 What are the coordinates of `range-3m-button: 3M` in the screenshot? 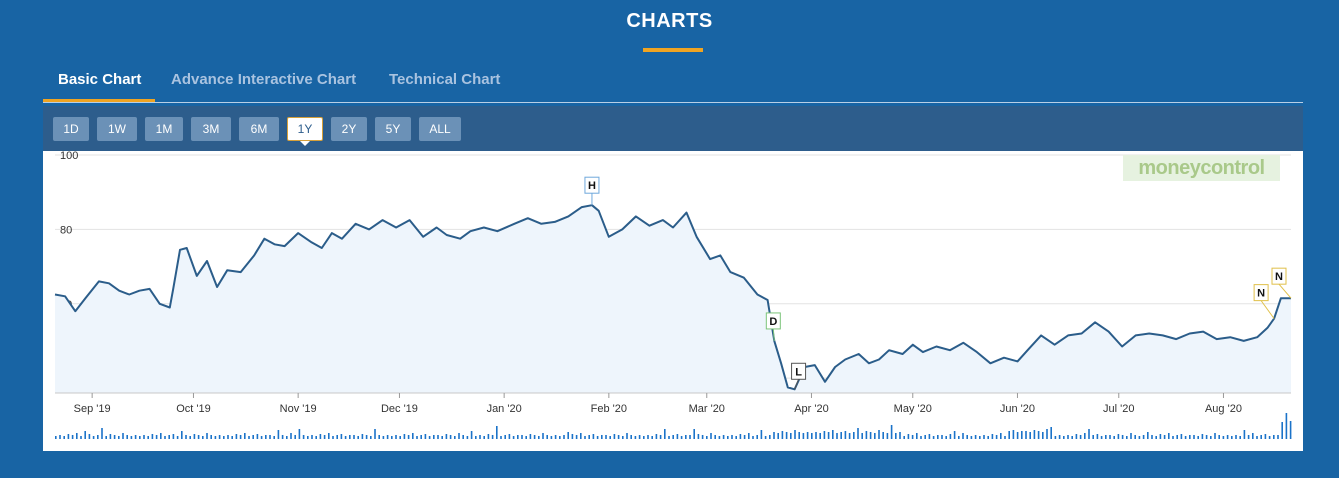 It's located at (211, 129).